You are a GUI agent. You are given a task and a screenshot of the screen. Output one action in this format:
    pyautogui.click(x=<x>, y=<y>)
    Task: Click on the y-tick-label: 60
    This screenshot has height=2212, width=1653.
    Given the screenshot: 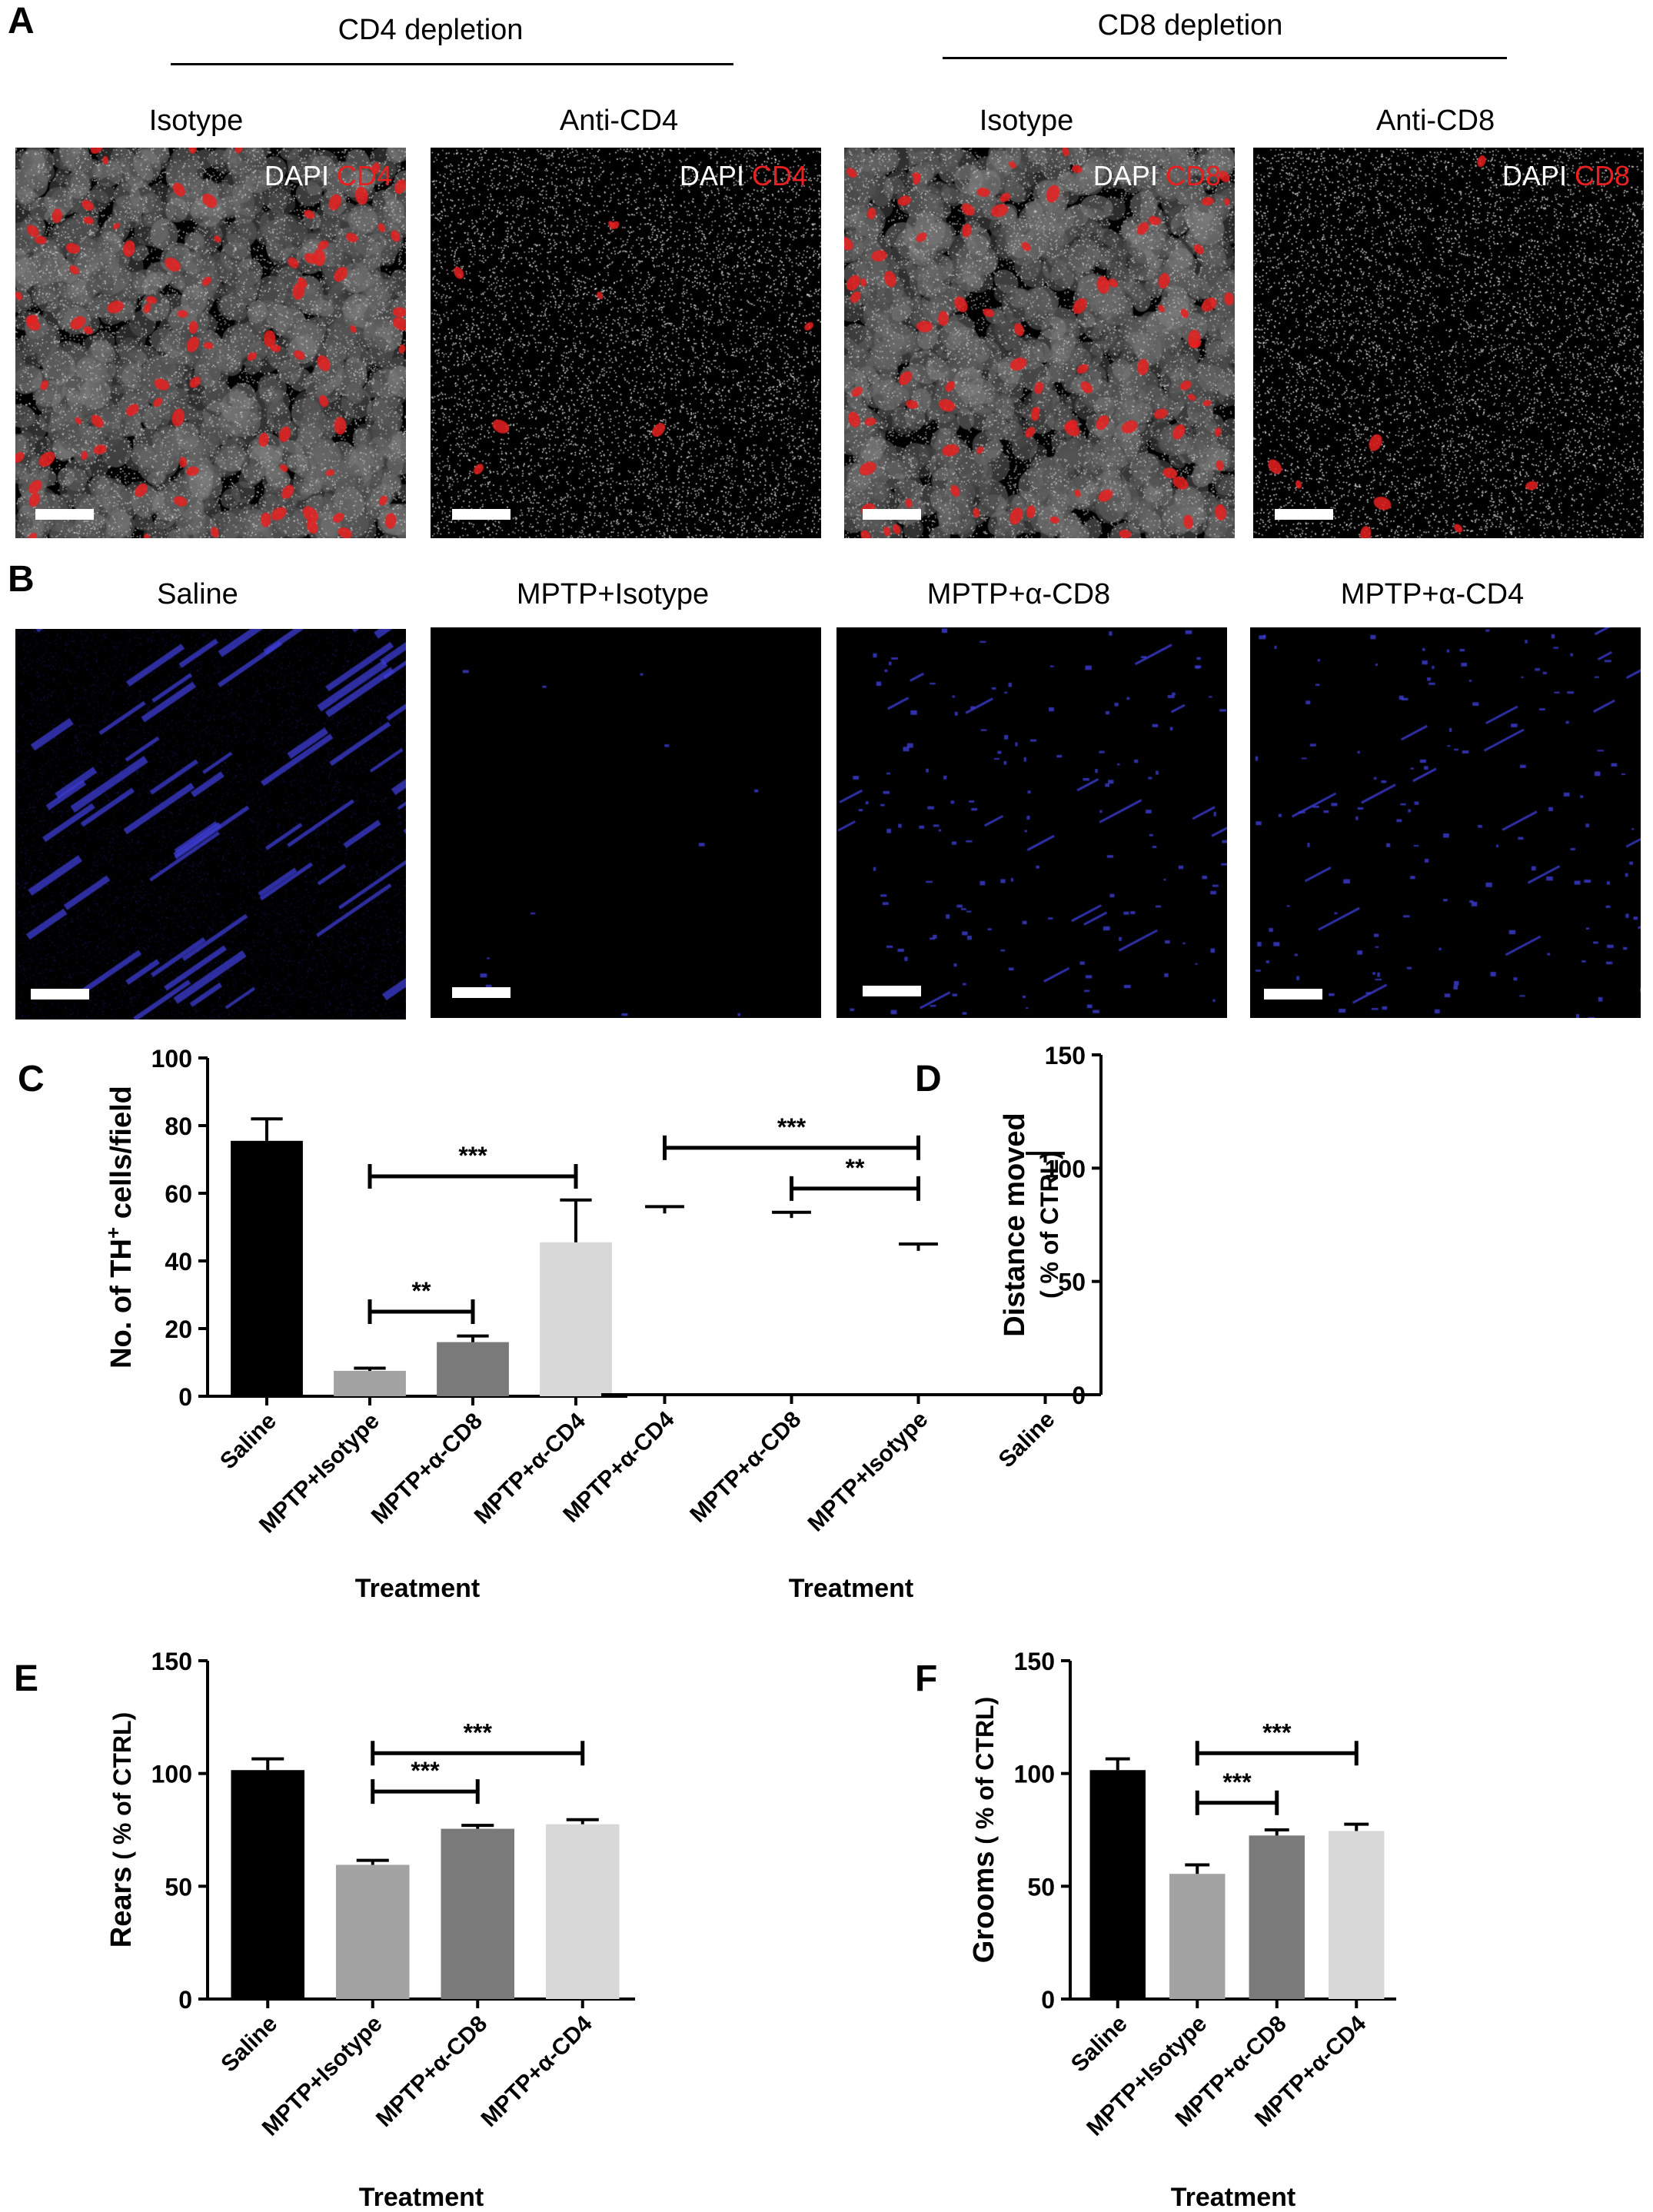 What is the action you would take?
    pyautogui.click(x=178, y=1194)
    